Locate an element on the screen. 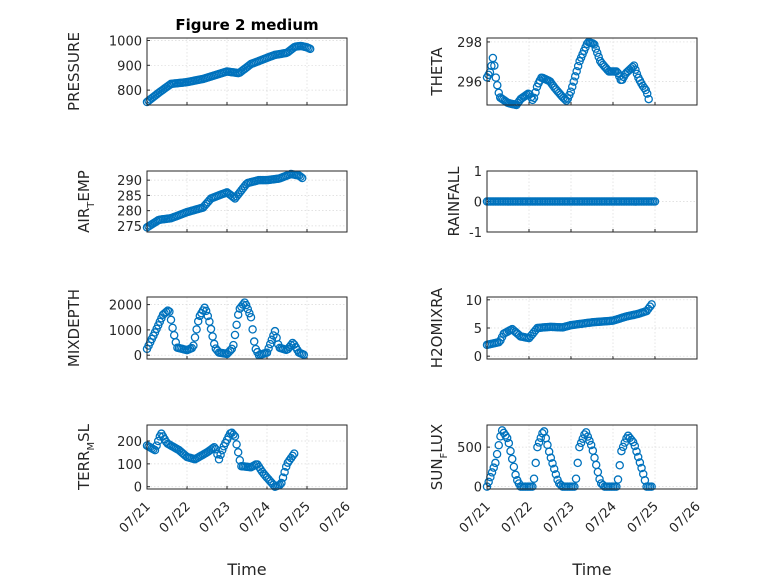  x-tick-label: 07/24 is located at coordinates (601, 517).